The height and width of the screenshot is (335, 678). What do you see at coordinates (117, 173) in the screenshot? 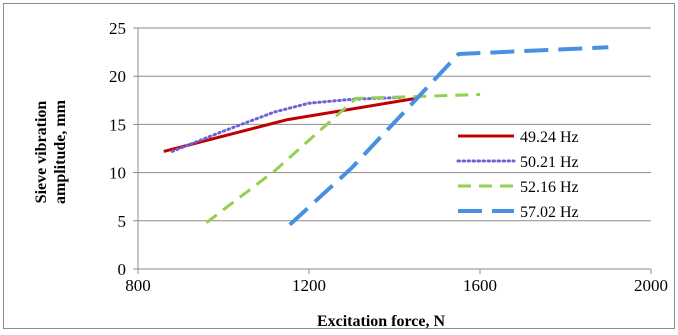
I see `y-tick-label: 10` at bounding box center [117, 173].